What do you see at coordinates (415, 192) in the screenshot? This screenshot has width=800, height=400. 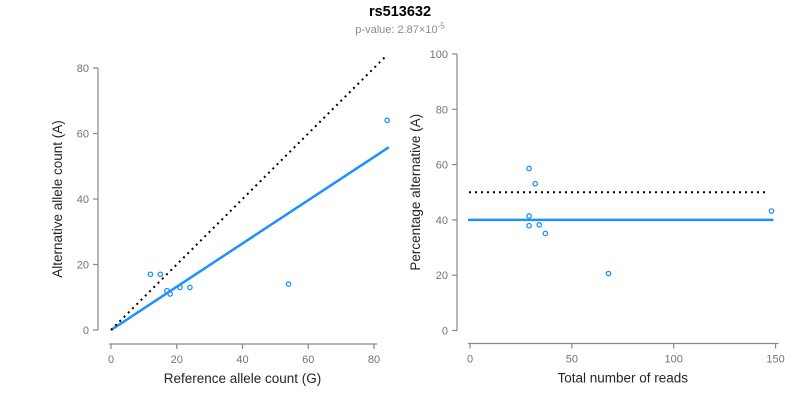 I see `y-axis-title: Percentage alternative (A)` at bounding box center [415, 192].